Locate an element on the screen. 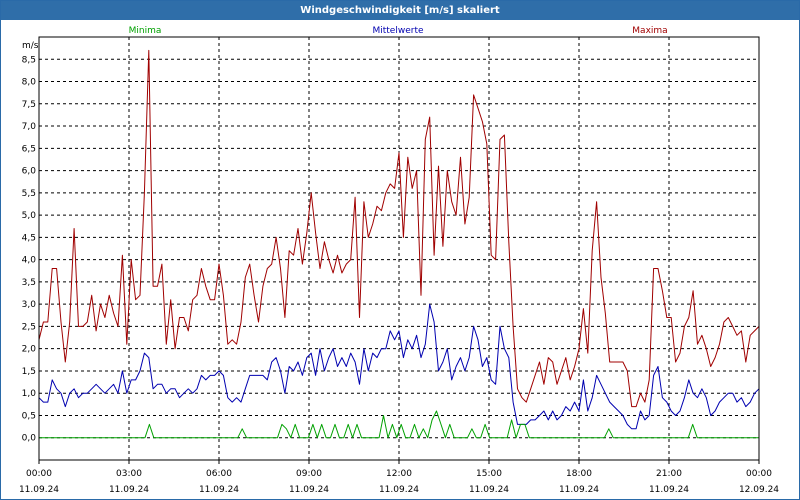 This screenshot has width=800, height=500. x-tick-time-label: 03:00 is located at coordinates (129, 474).